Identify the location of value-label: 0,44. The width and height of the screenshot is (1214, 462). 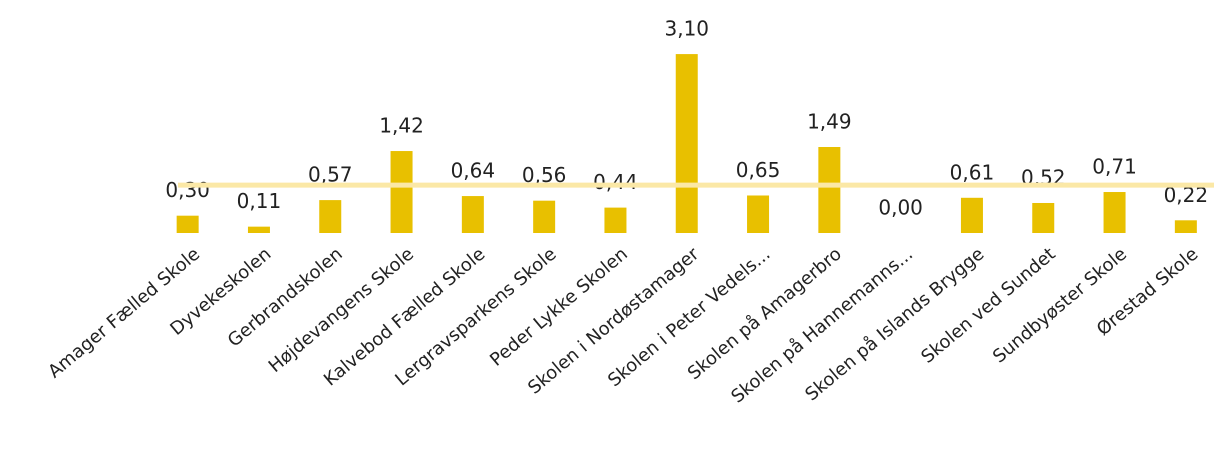
(615, 182).